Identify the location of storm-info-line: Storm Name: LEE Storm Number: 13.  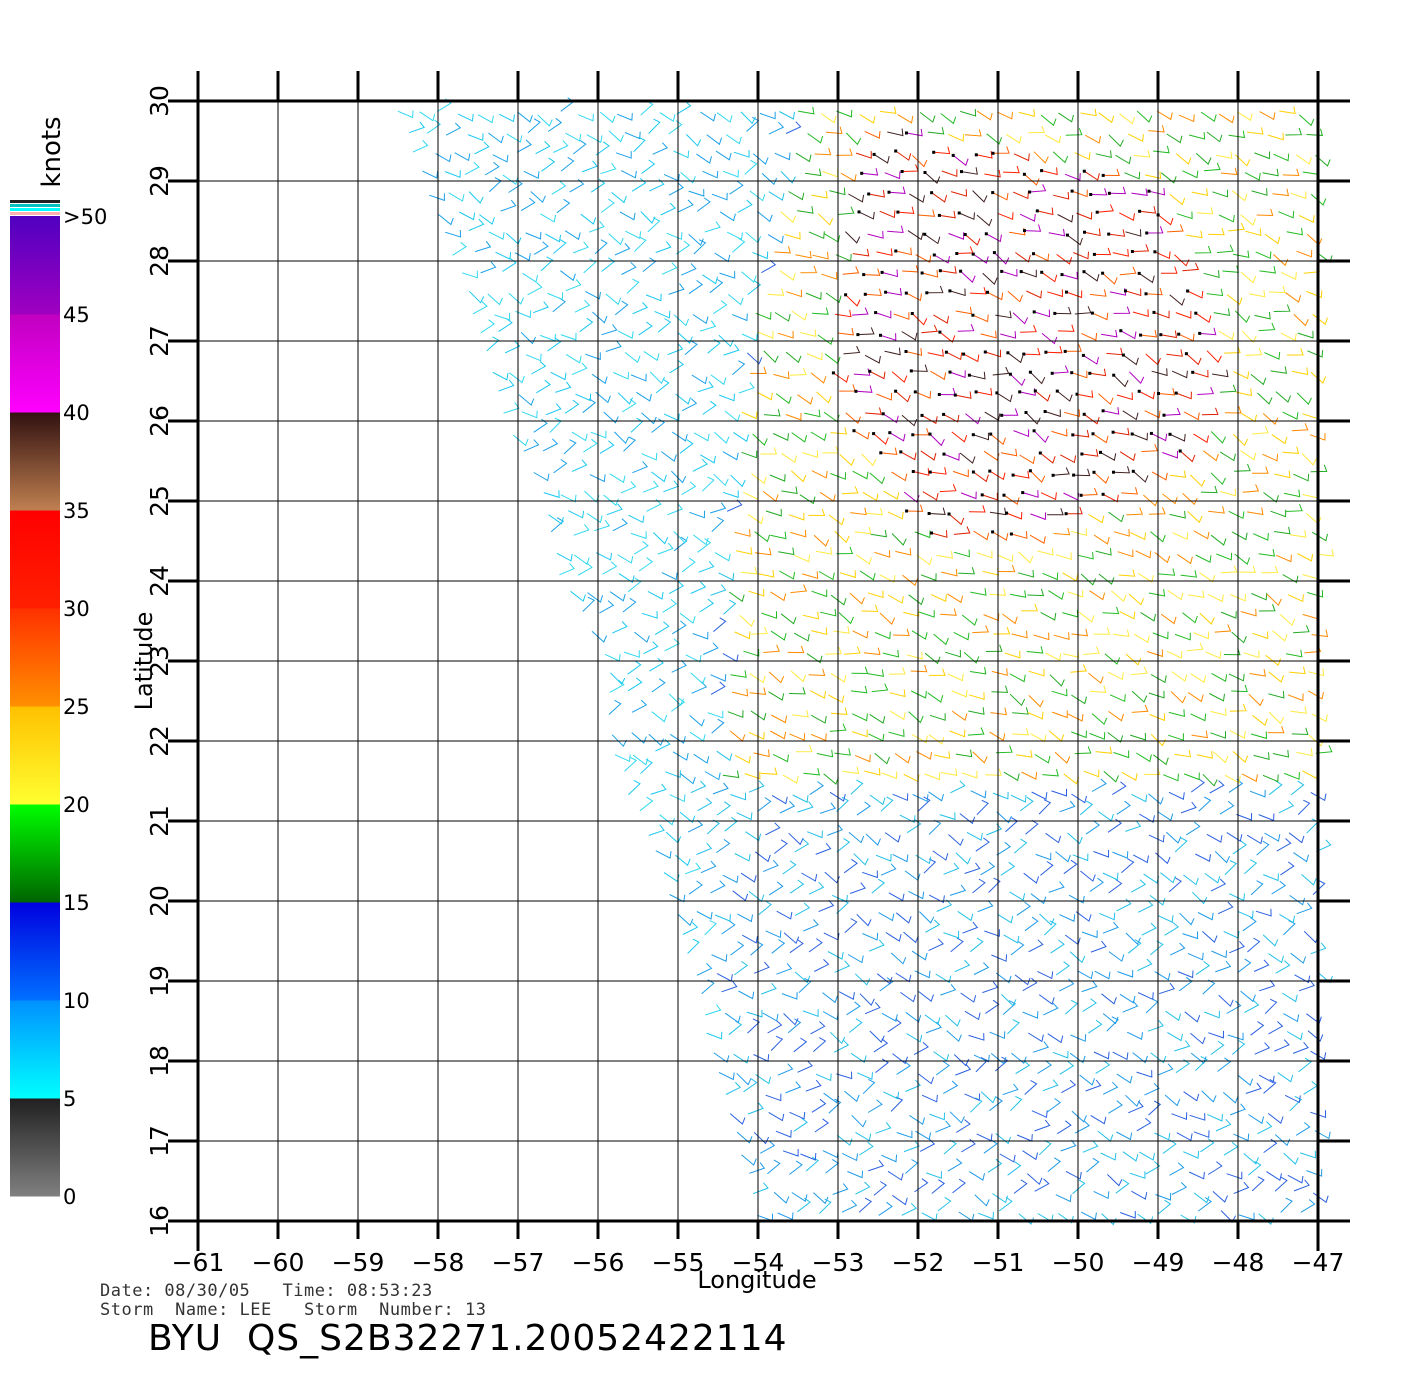
(293, 1310).